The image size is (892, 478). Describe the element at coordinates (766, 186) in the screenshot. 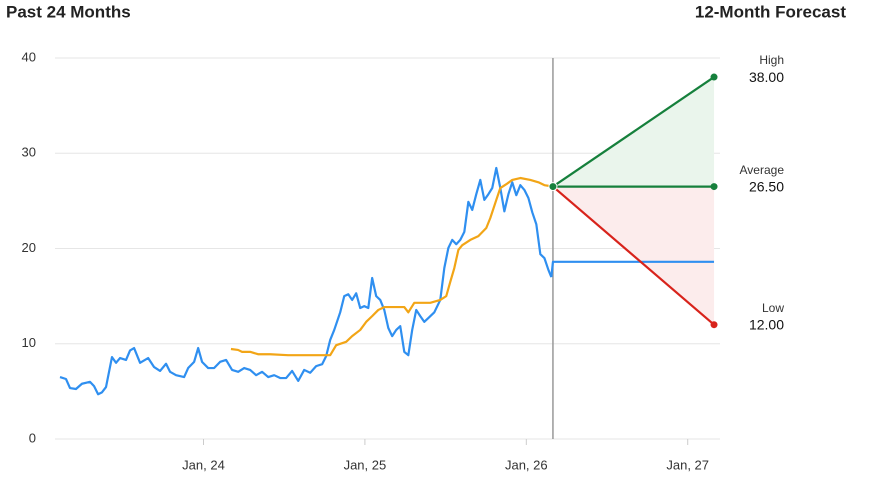

I see `forecast-value: 26.50` at that location.